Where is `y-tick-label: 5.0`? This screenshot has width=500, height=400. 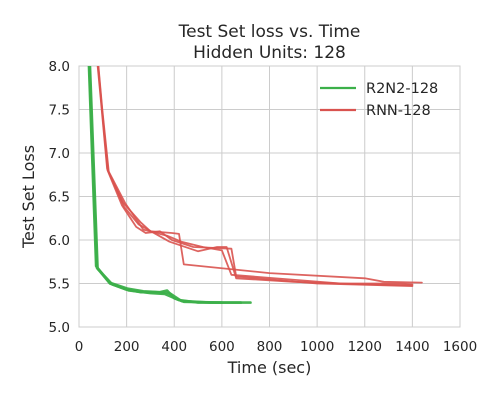 y-tick-label: 5.0 is located at coordinates (59, 328).